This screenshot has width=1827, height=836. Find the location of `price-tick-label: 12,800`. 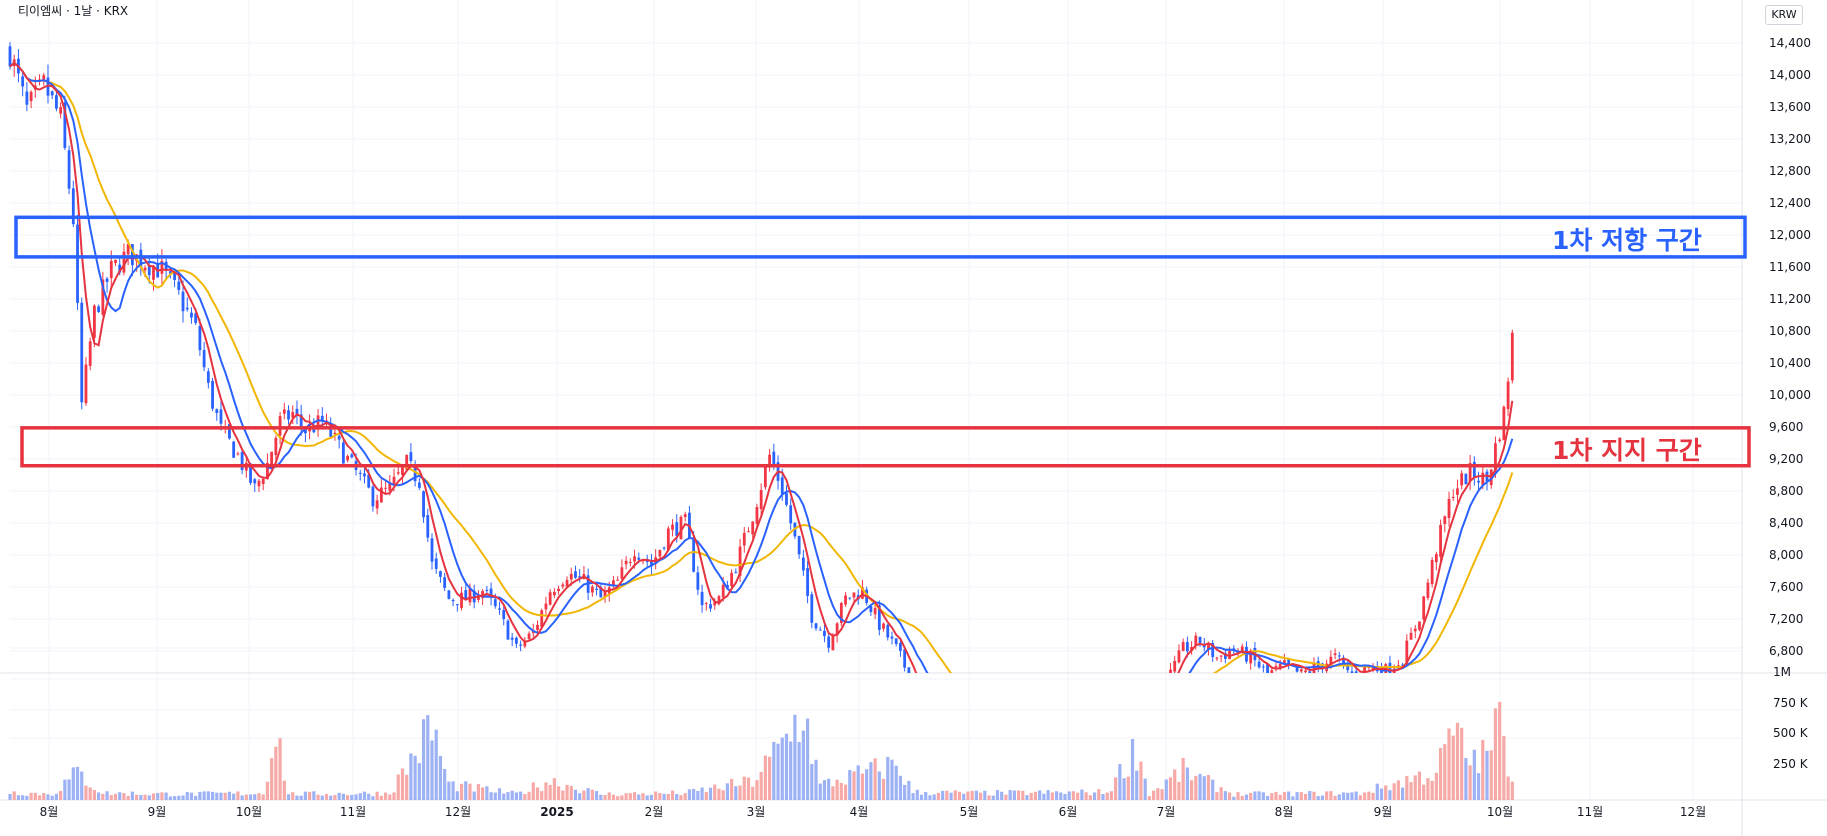

price-tick-label: 12,800 is located at coordinates (1790, 171).